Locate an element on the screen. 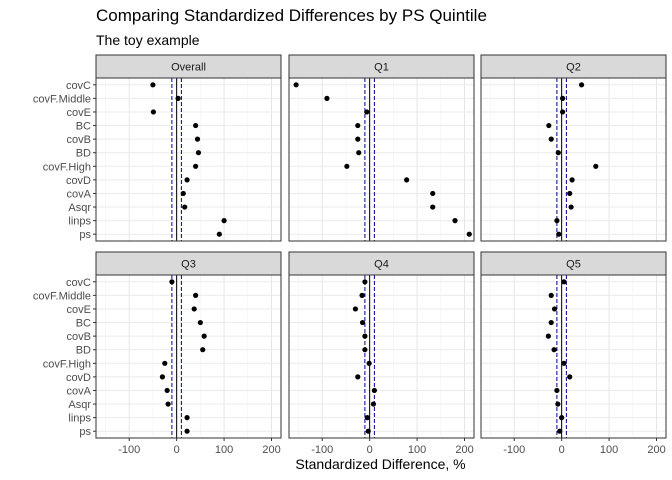 This screenshot has height=480, width=672. y-tick-label: linps is located at coordinates (79, 222).